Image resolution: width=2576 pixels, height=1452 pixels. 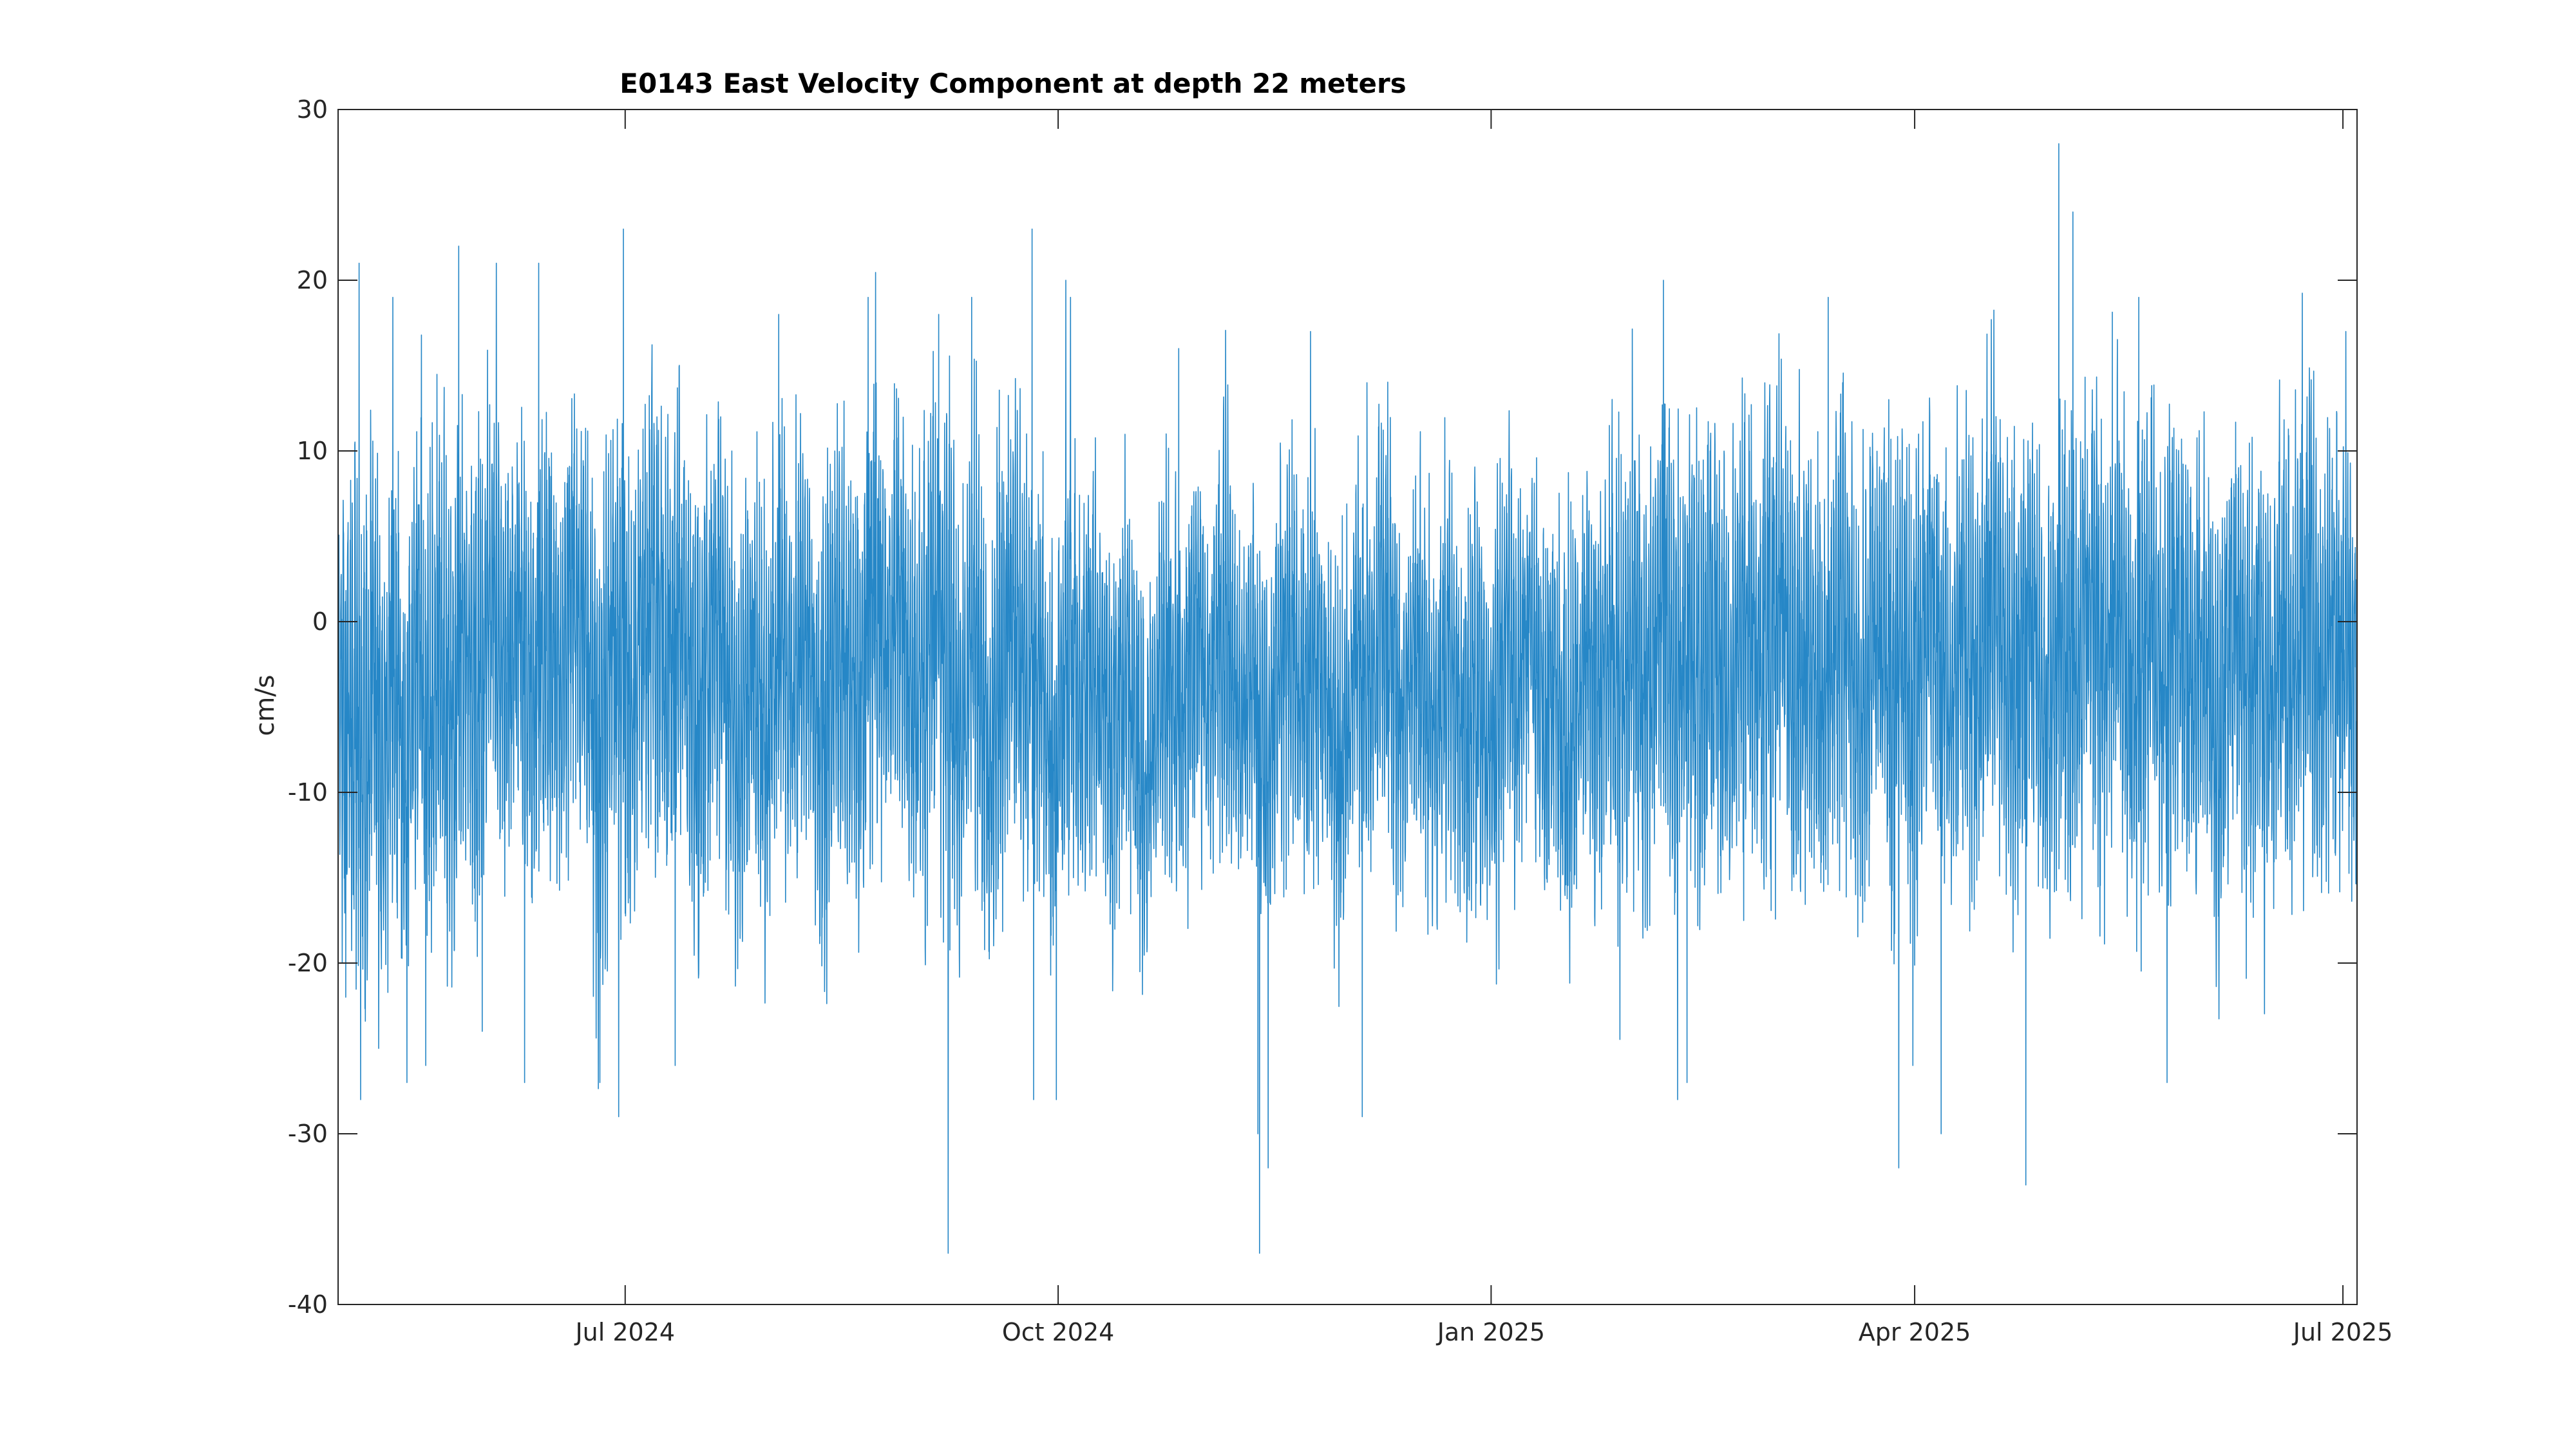 What do you see at coordinates (624, 1332) in the screenshot?
I see `x-tick-label: Jul 2024` at bounding box center [624, 1332].